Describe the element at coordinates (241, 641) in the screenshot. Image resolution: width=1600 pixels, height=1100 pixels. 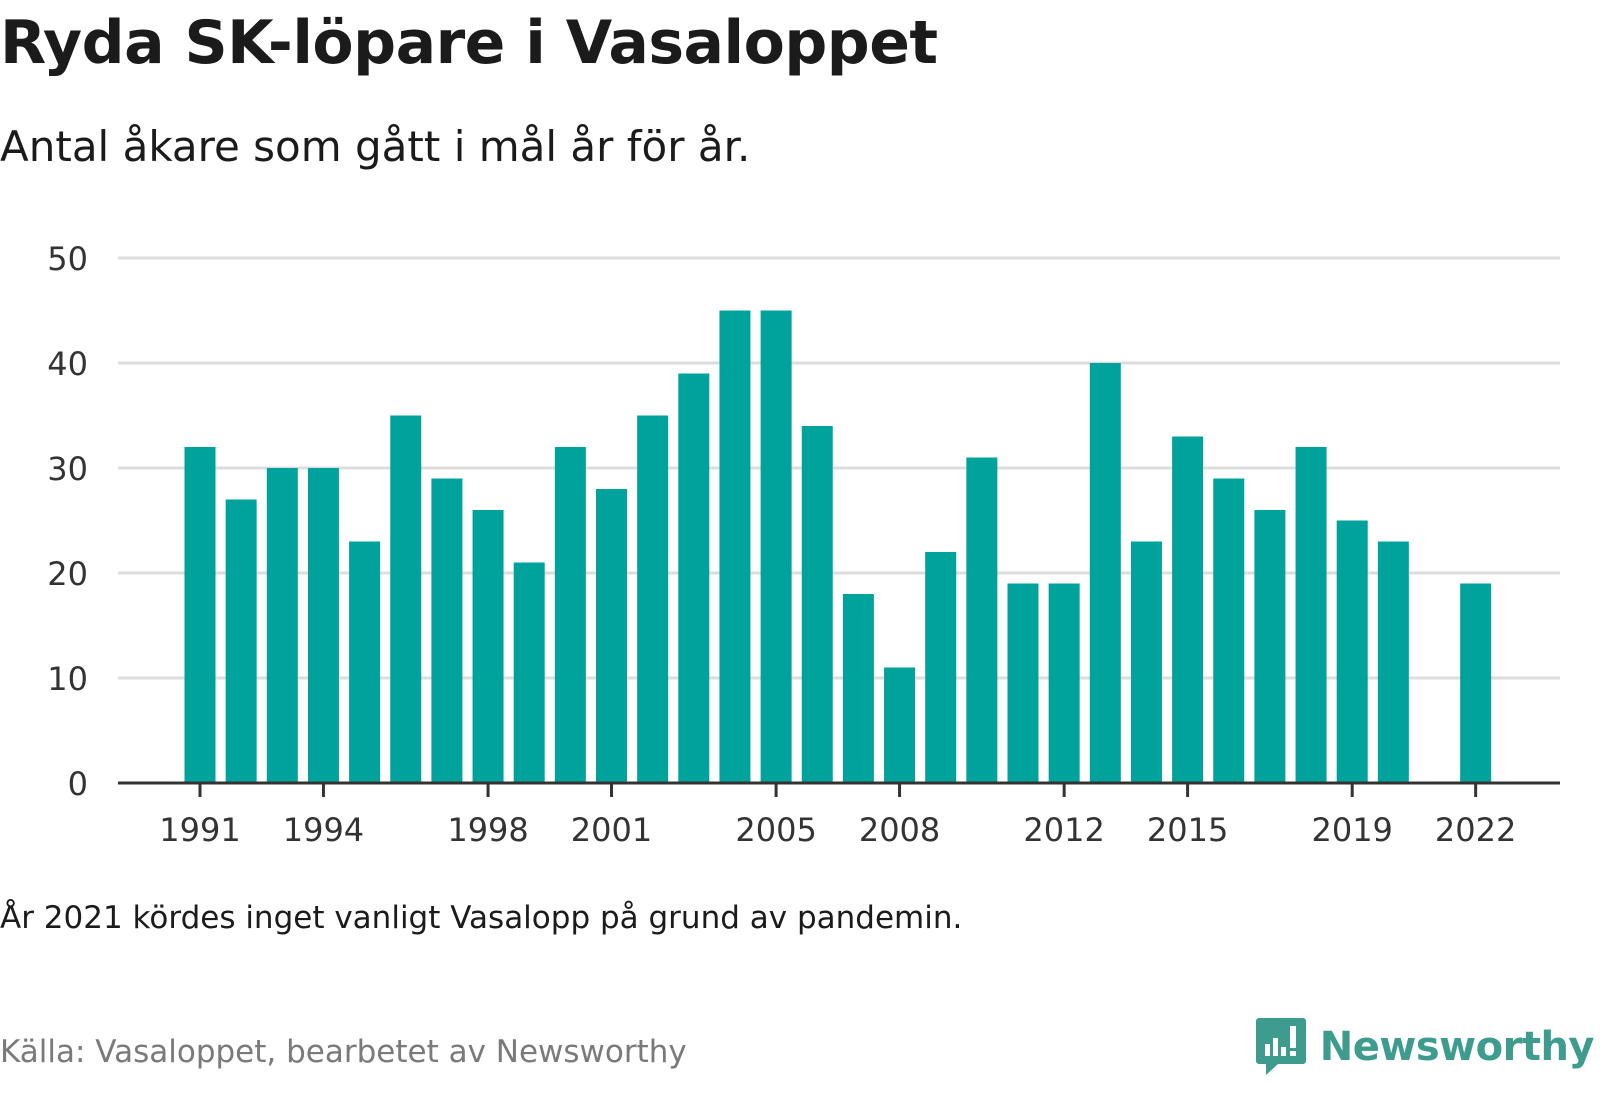
I see `bar-1992` at that location.